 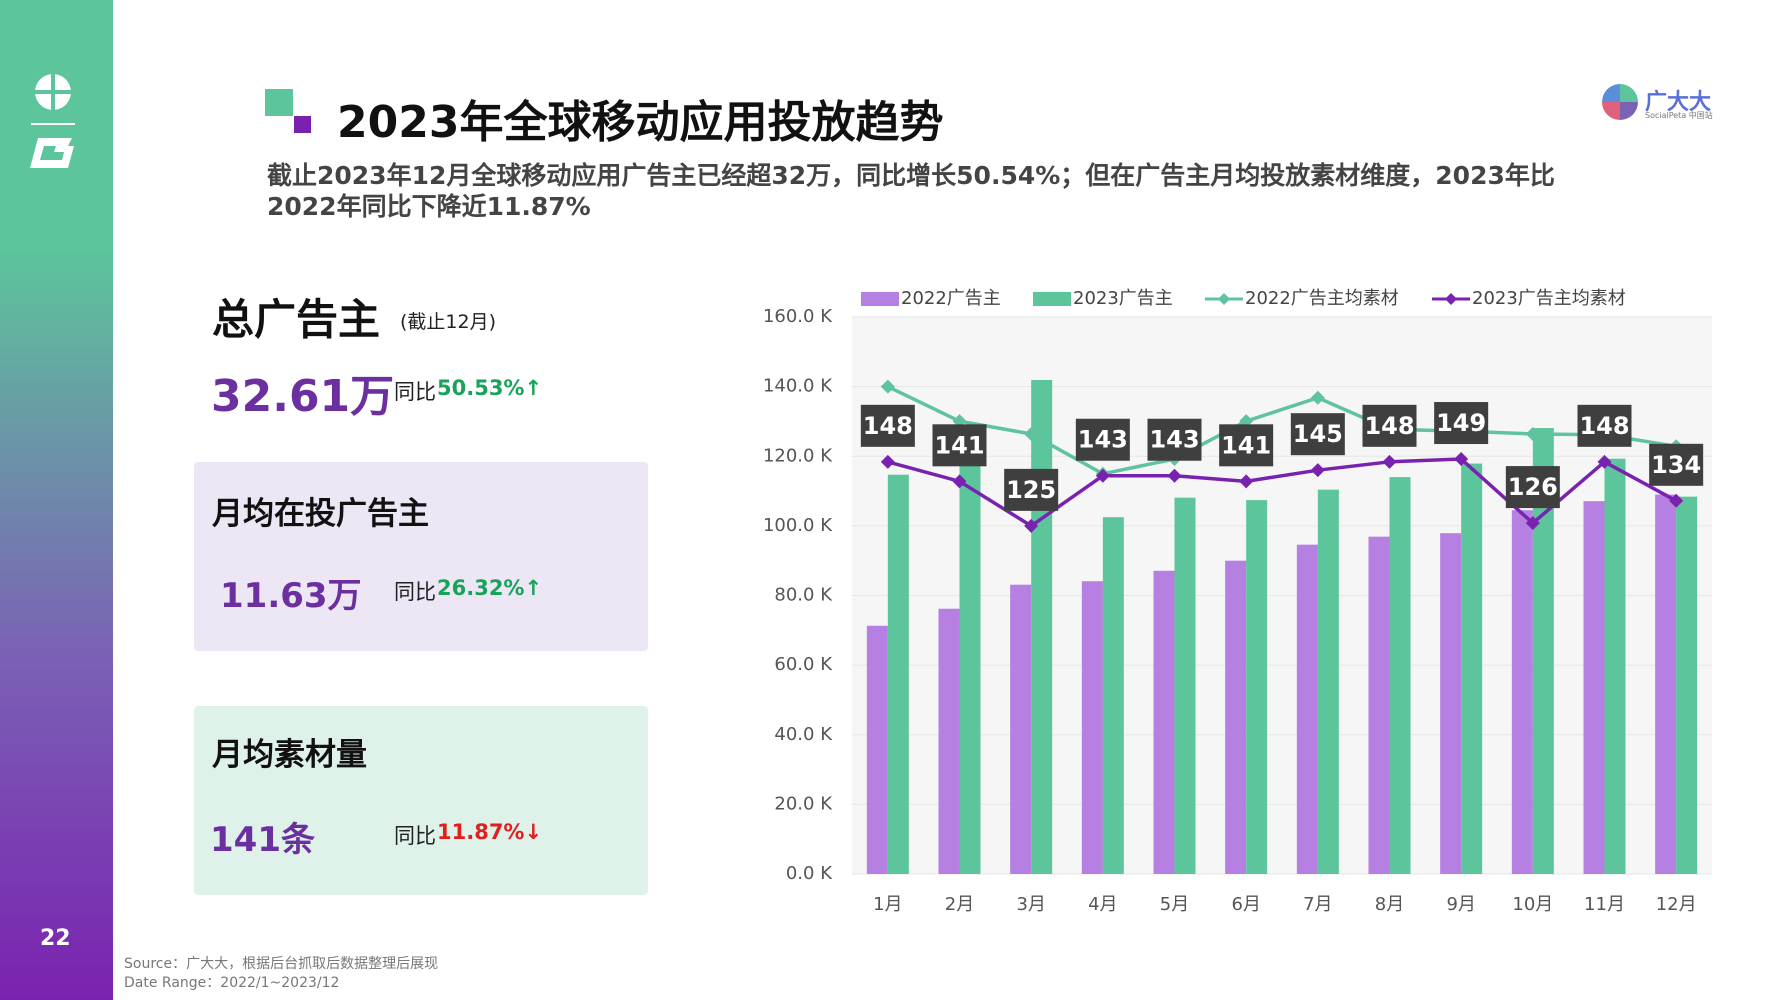 What do you see at coordinates (798, 316) in the screenshot?
I see `y-tick-label: 160.0 K` at bounding box center [798, 316].